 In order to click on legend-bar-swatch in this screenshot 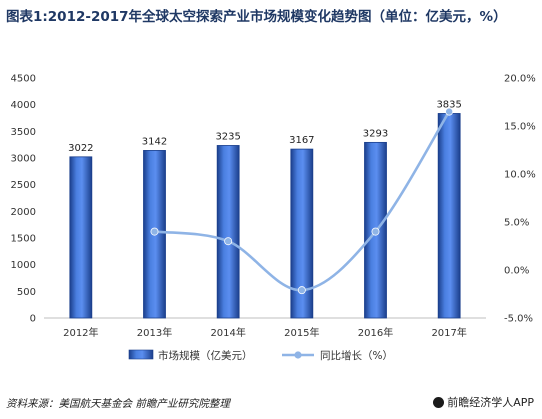, I will do `click(141, 354)`.